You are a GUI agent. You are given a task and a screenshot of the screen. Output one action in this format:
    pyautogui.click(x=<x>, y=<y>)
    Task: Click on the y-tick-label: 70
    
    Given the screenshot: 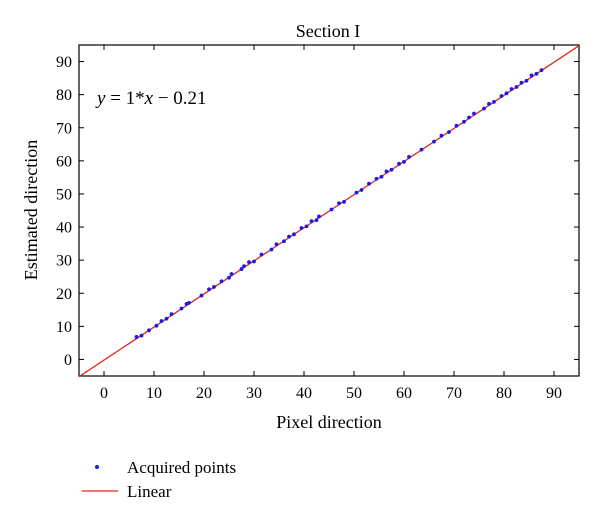 What is the action you would take?
    pyautogui.click(x=64, y=128)
    